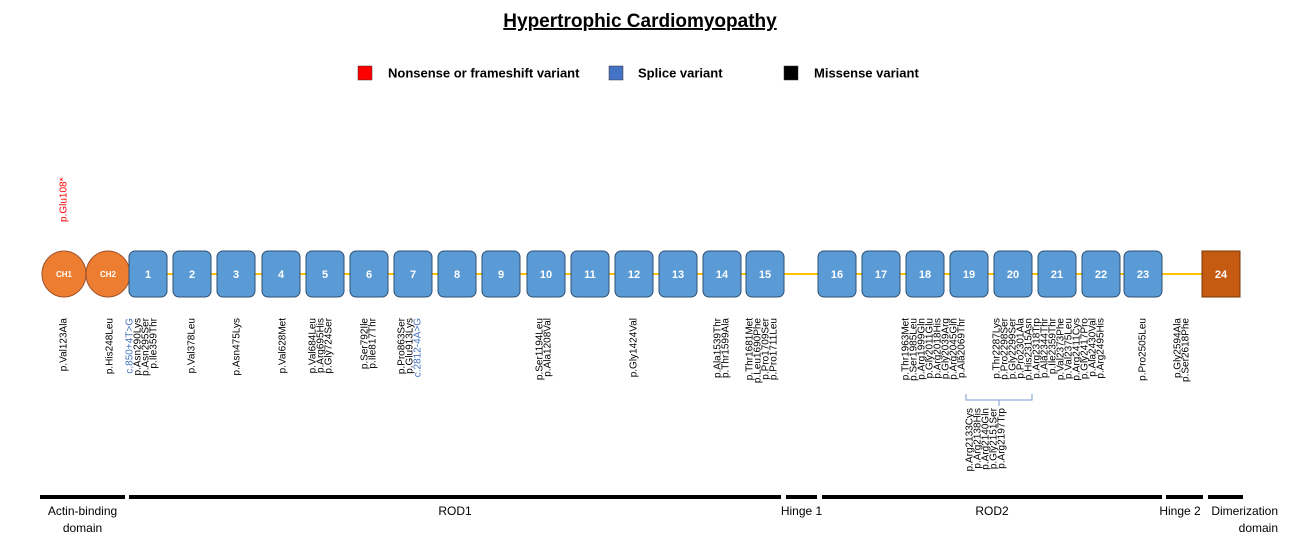 The width and height of the screenshot is (1290, 541). I want to click on variant-label: p.Gly2299Ser, so click(1013, 348).